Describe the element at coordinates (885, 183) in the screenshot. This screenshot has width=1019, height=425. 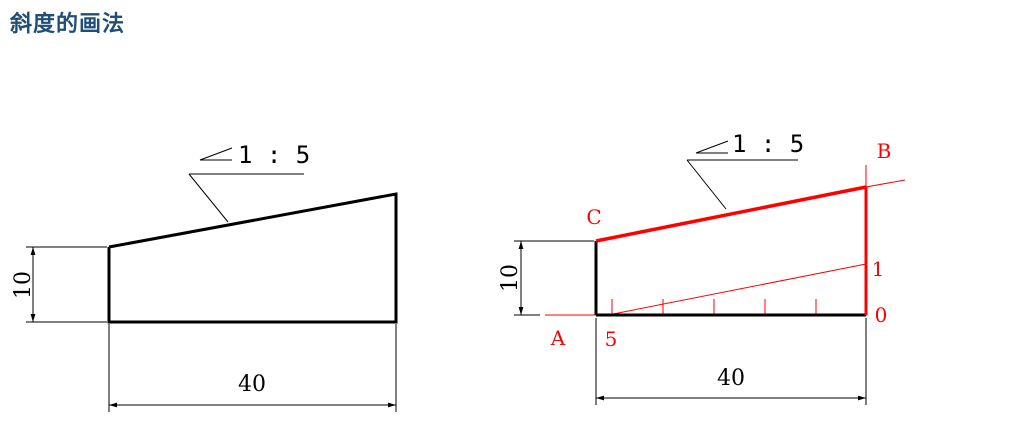
I see `parallel-slope-line-extension` at that location.